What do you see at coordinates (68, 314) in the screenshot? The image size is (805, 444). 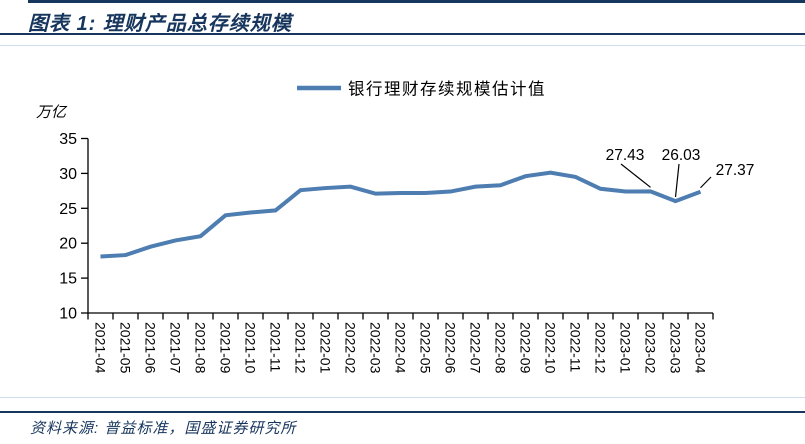 I see `y-tick-label: 10` at bounding box center [68, 314].